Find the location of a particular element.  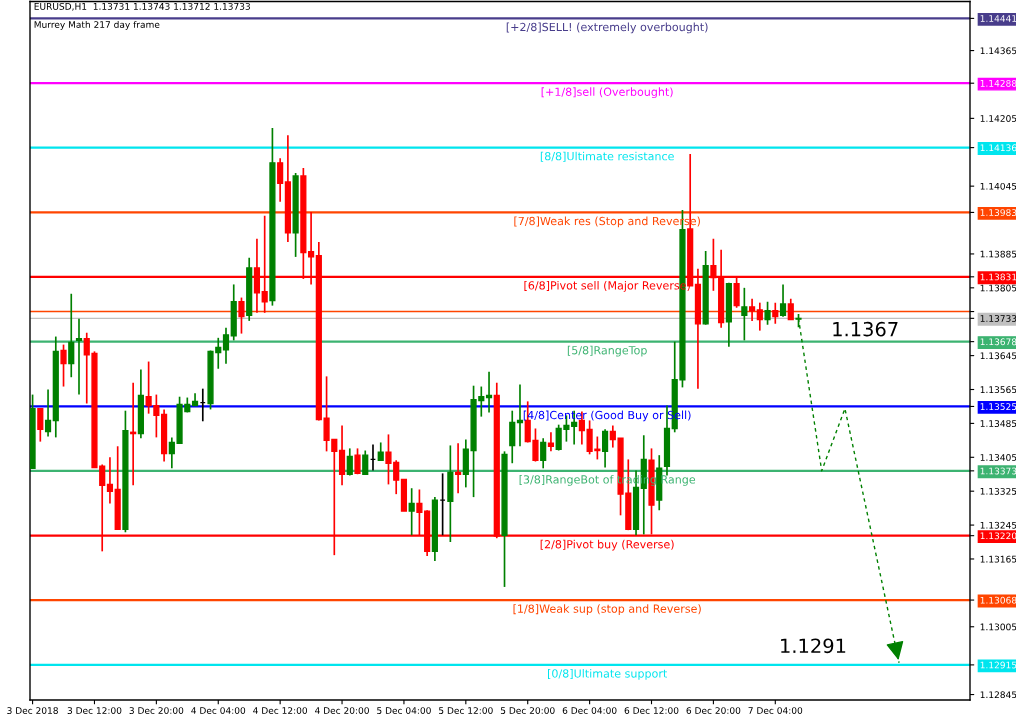

y-tick-label: 1.13068 is located at coordinates (998, 600).